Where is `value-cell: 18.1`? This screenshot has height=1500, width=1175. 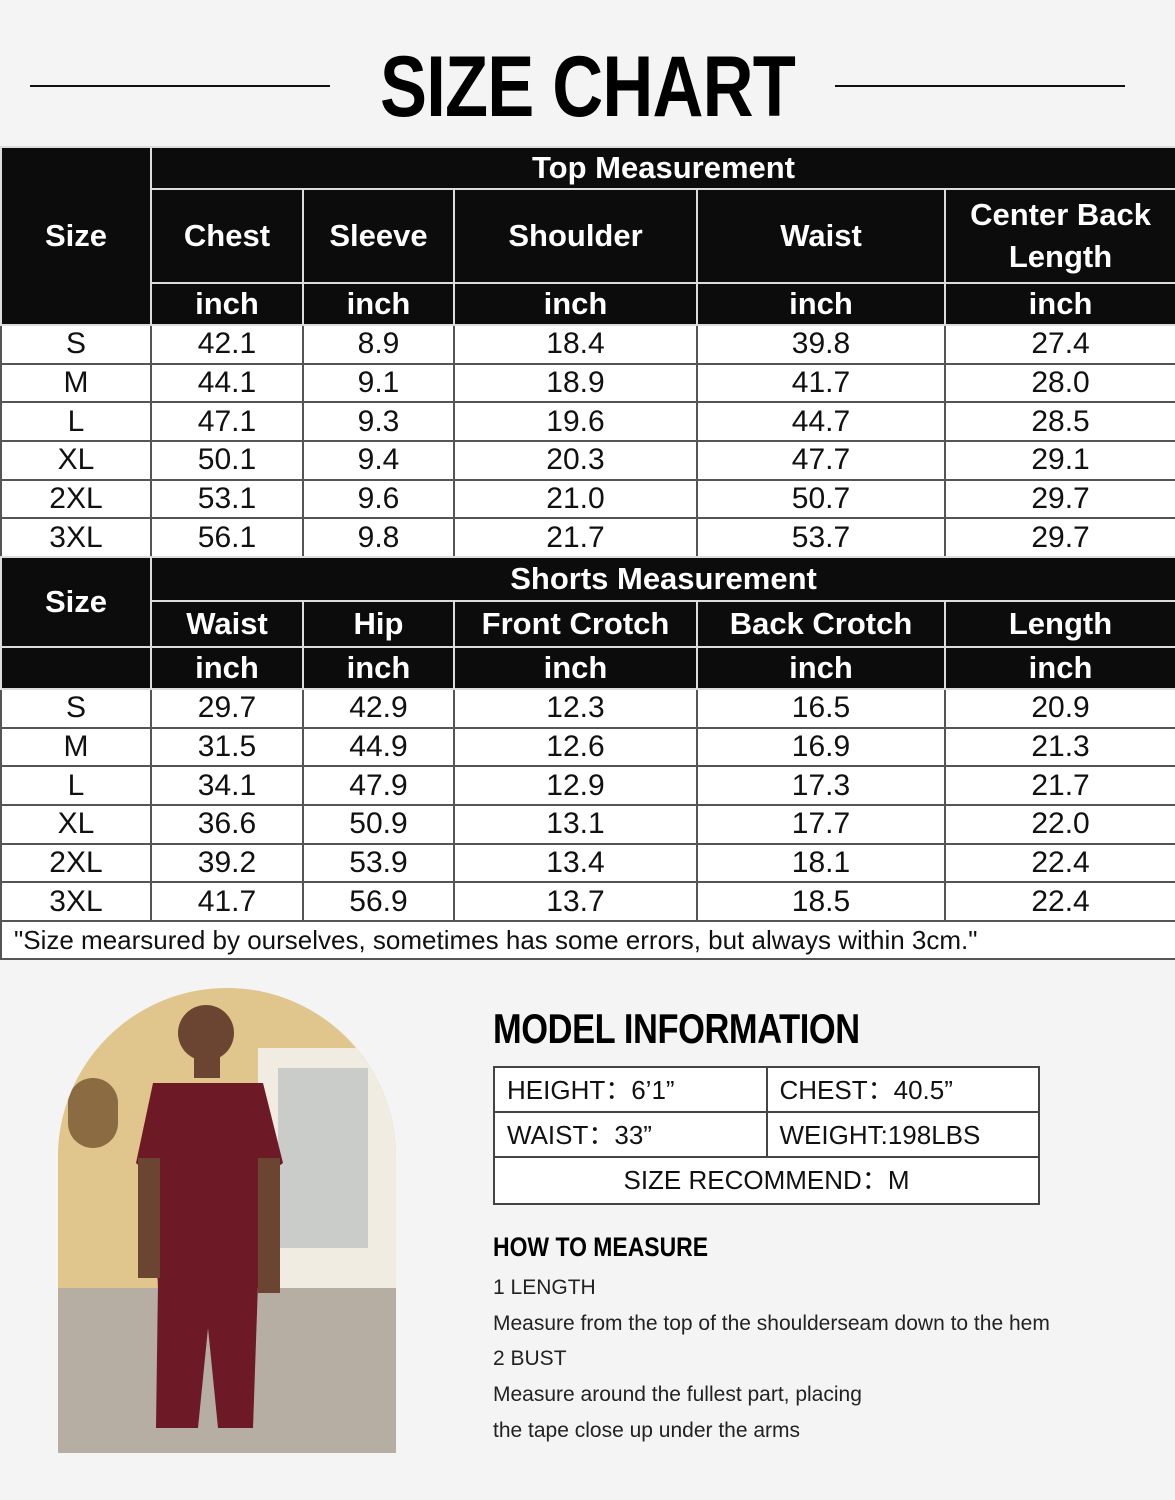
value-cell: 18.1 is located at coordinates (821, 863).